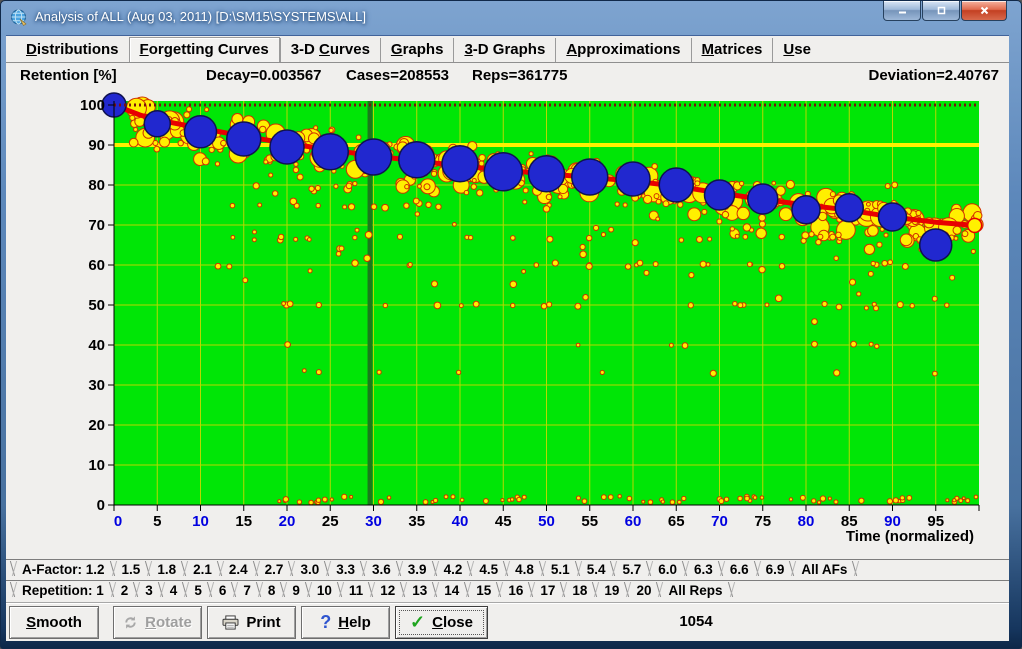 The height and width of the screenshot is (649, 1022). I want to click on smooth-button: Smooth, so click(54, 622).